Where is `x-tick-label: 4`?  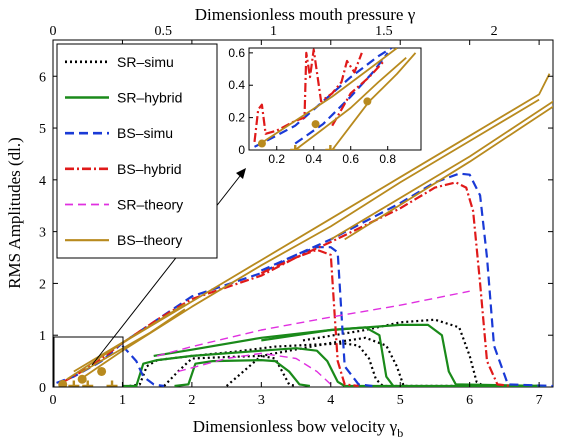 x-tick-label: 4 is located at coordinates (330, 400).